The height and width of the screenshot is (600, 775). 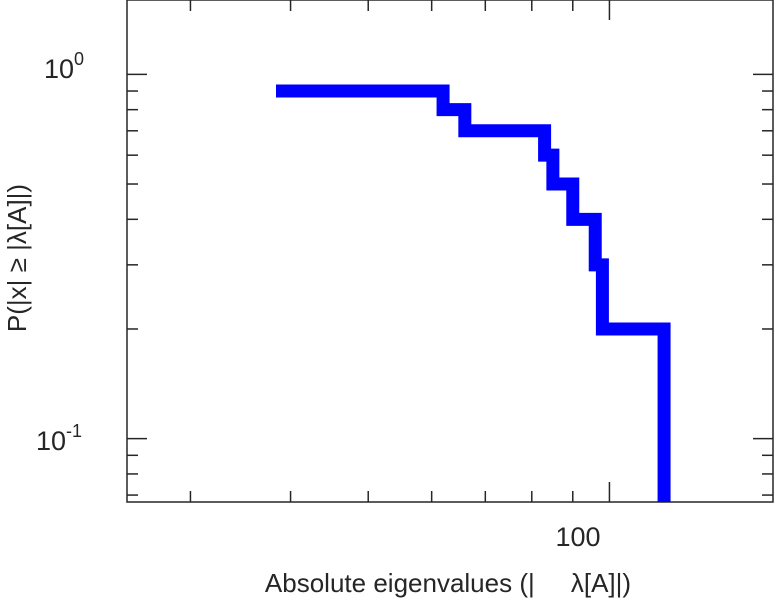 I want to click on x-tick-label-0: 100, so click(x=577, y=537).